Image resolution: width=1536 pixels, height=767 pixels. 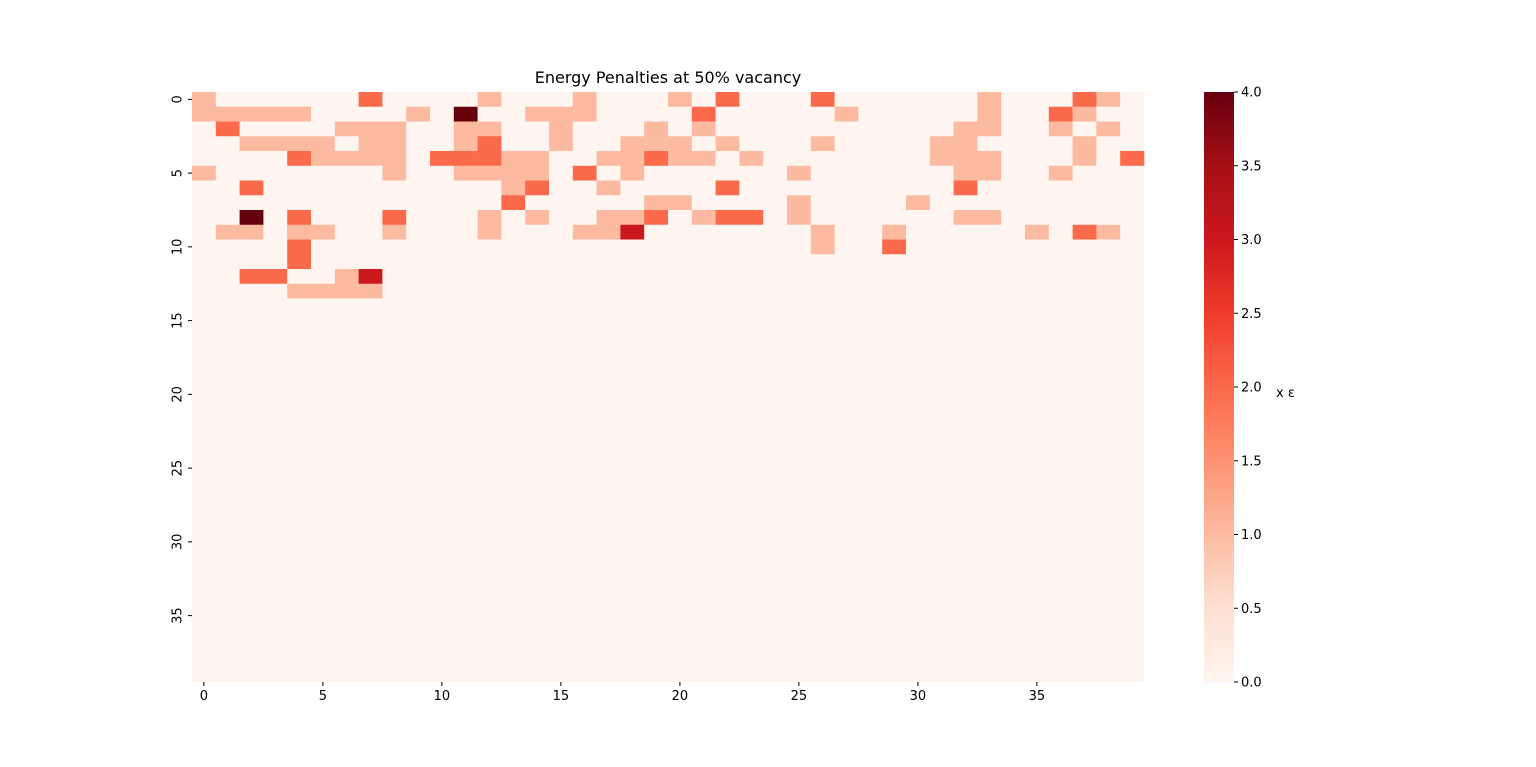 What do you see at coordinates (1251, 166) in the screenshot?
I see `colorbar-tick-label: 3.5` at bounding box center [1251, 166].